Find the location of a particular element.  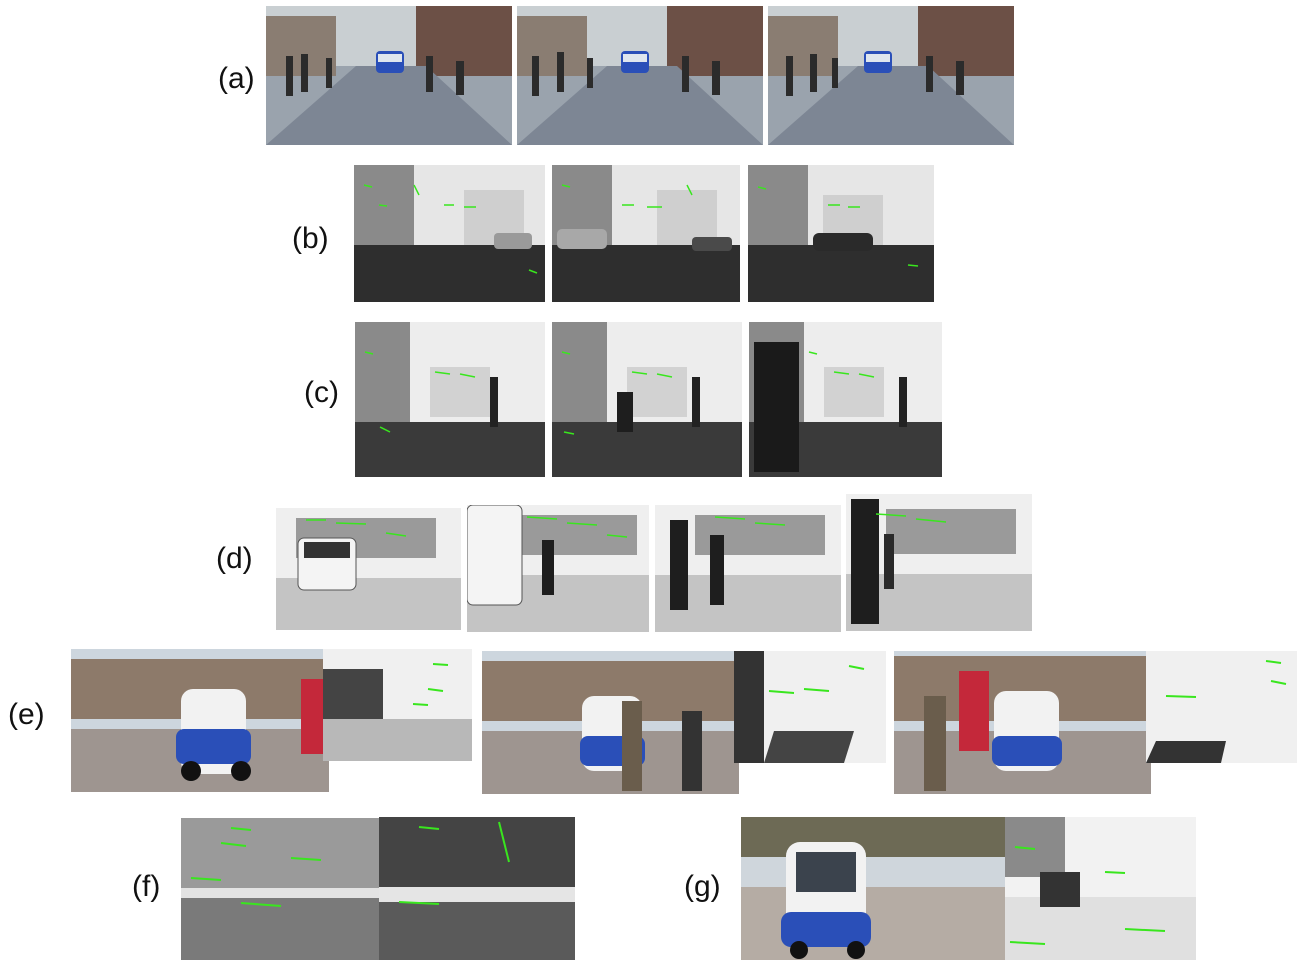

row-label-g: (g) is located at coordinates (702, 886).